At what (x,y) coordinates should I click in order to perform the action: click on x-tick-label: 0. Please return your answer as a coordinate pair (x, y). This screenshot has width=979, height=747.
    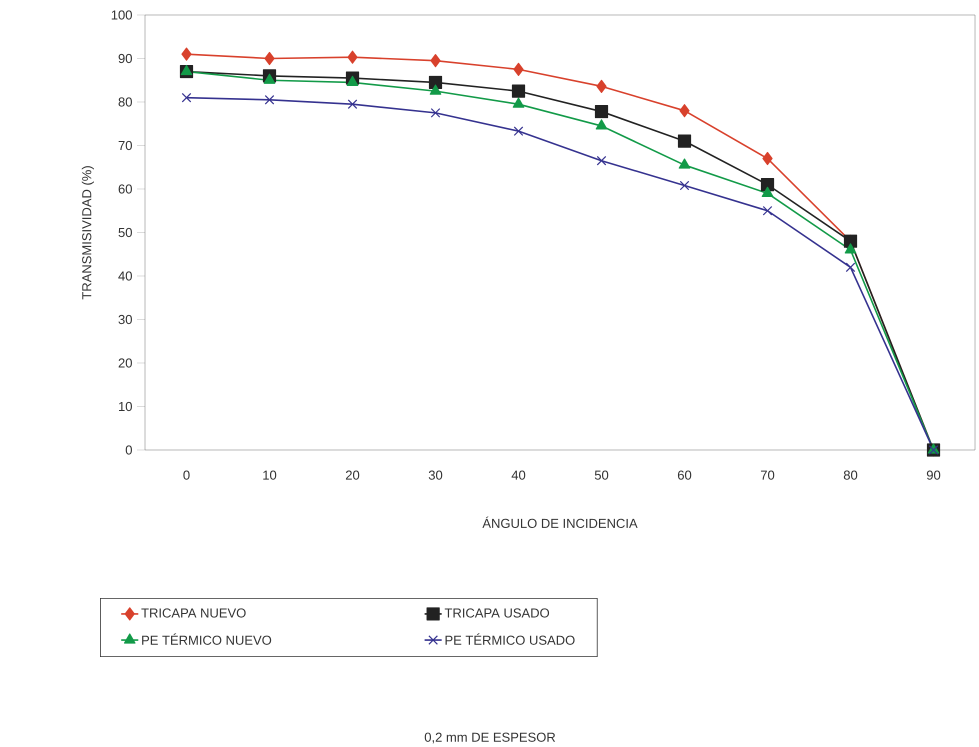
    Looking at the image, I should click on (186, 475).